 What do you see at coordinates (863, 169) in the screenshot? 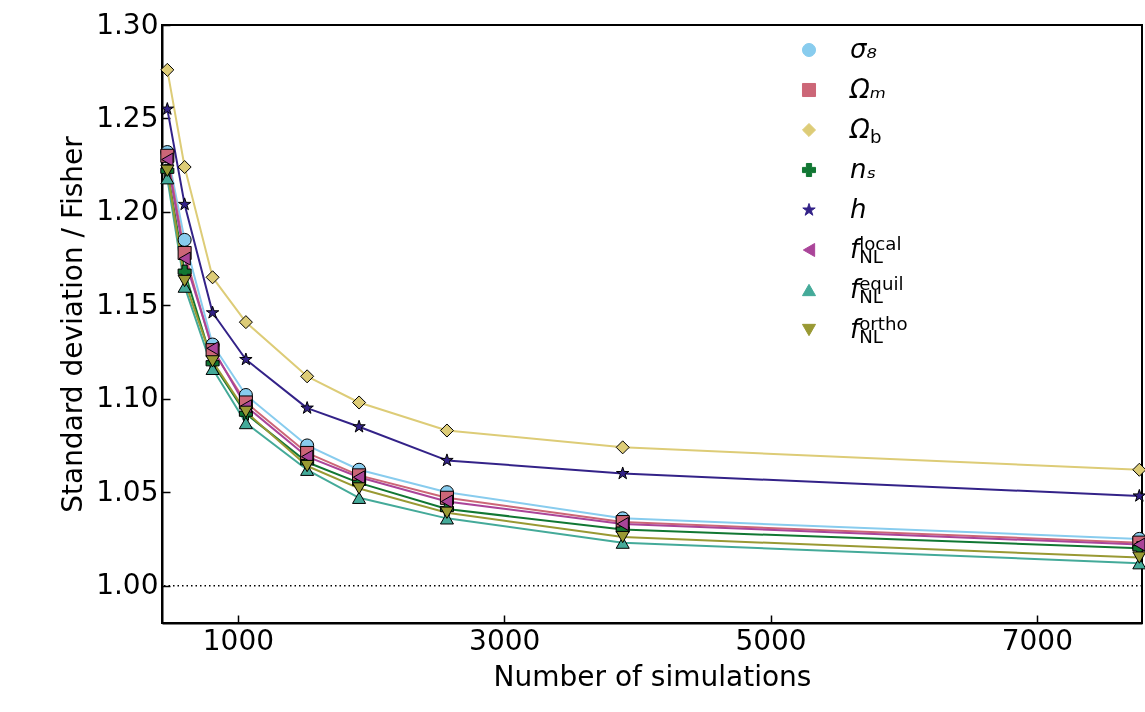
I see `legend-label: nₛ` at bounding box center [863, 169].